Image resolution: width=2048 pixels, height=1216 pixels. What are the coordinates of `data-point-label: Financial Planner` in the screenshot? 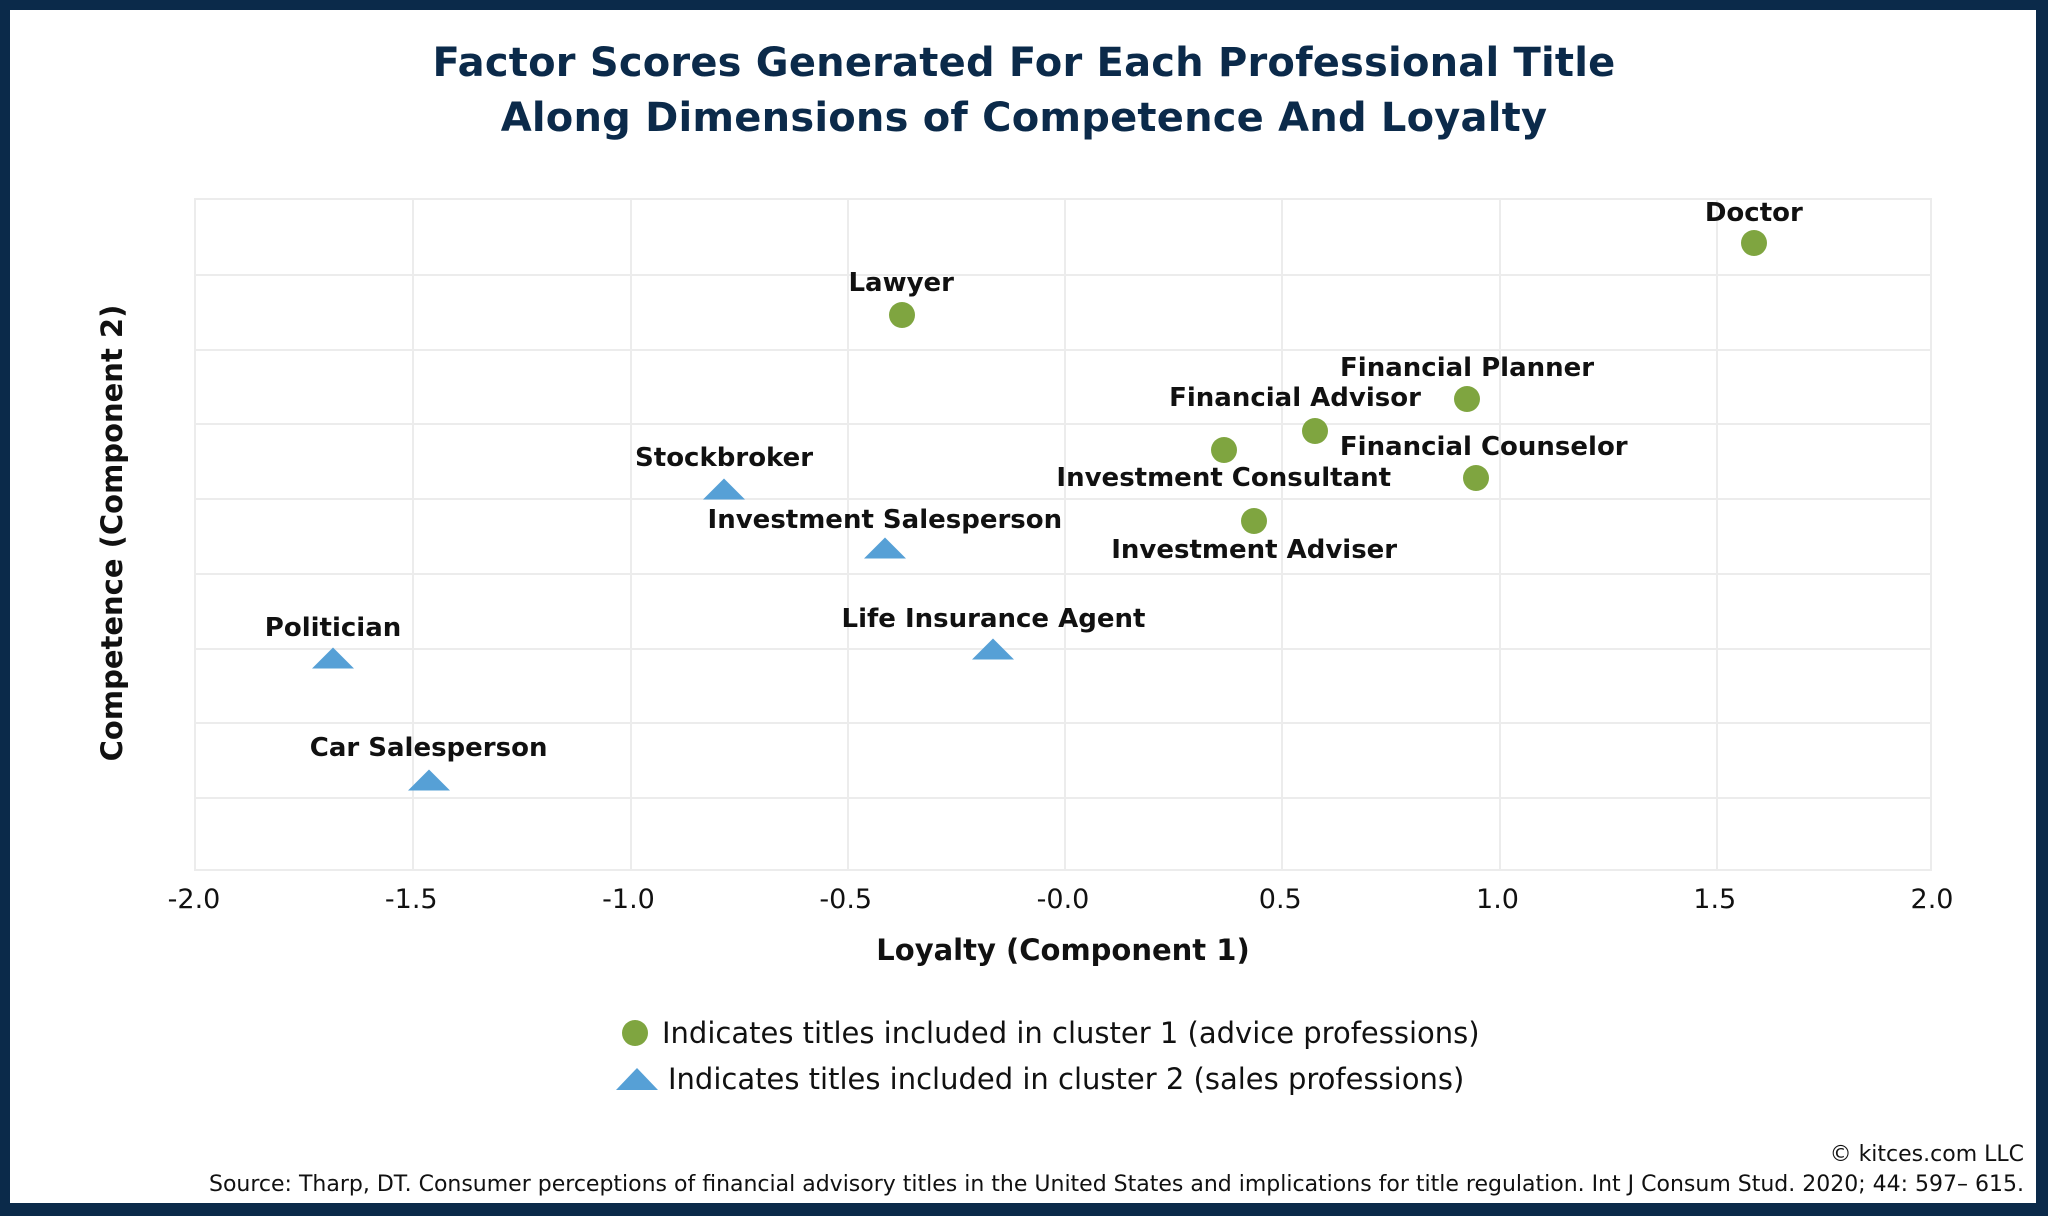 It's located at (1467, 368).